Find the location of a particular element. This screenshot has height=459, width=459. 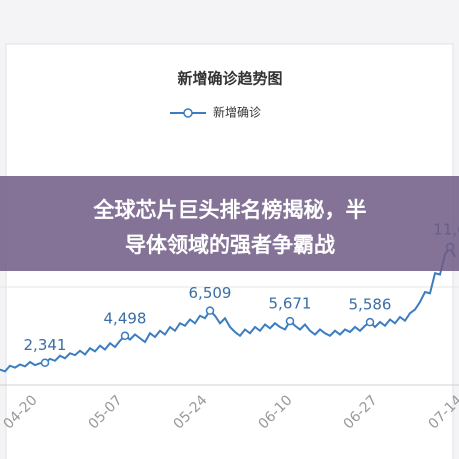

data-label: 5,586 is located at coordinates (370, 305).